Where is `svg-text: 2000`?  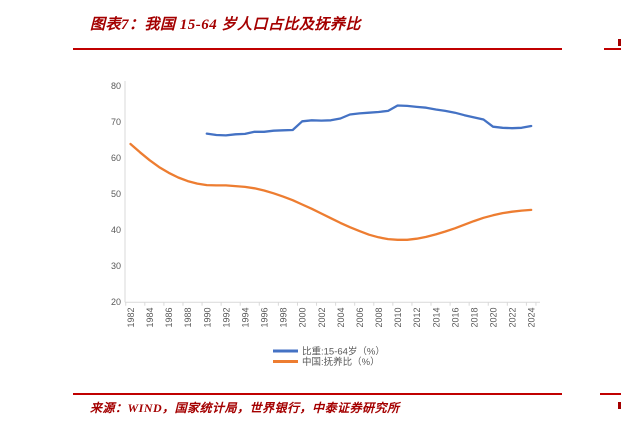 svg-text: 2000 is located at coordinates (303, 318).